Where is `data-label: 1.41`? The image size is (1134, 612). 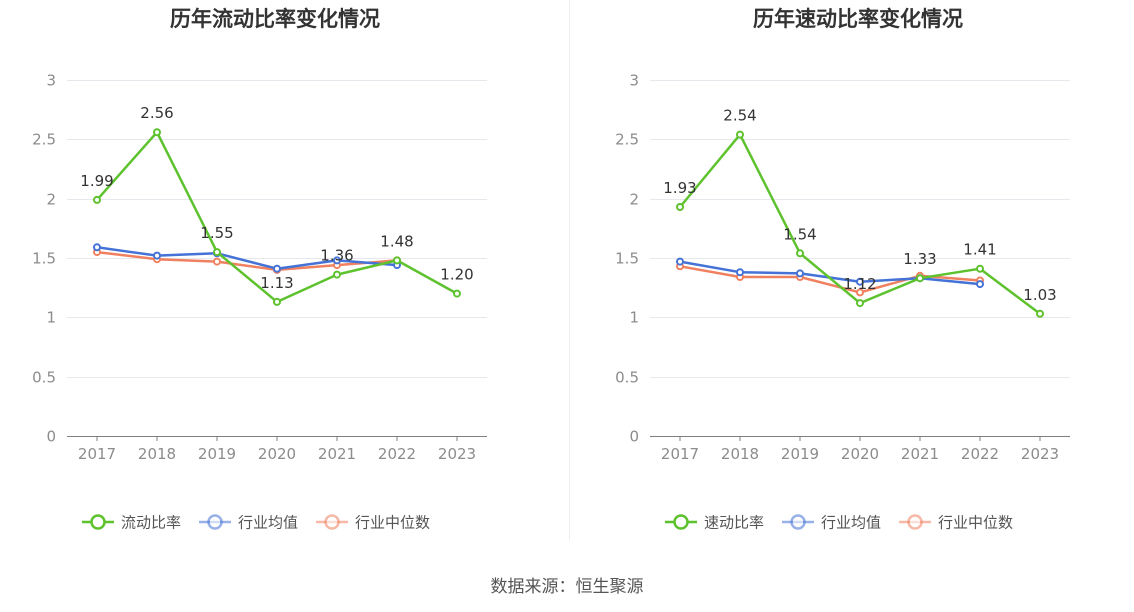
data-label: 1.41 is located at coordinates (979, 250).